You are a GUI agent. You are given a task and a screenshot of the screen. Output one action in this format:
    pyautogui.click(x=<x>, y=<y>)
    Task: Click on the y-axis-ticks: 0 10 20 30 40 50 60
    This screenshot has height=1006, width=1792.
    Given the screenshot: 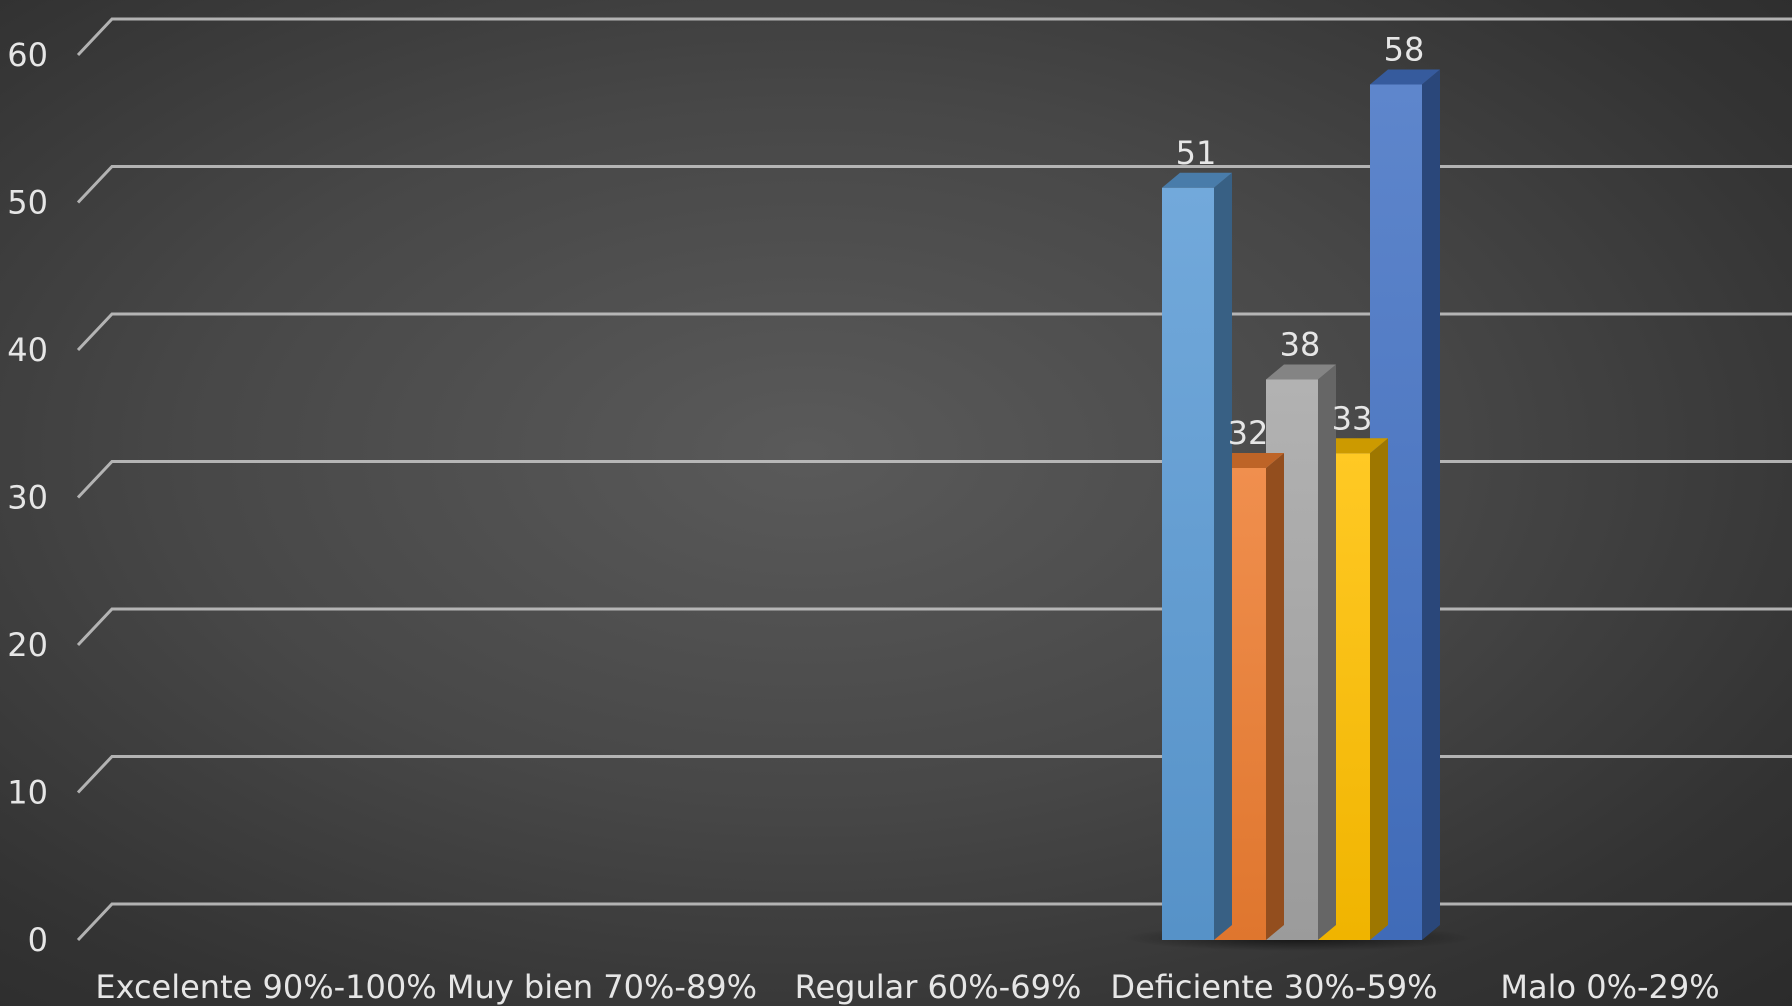 What is the action you would take?
    pyautogui.click(x=27, y=497)
    